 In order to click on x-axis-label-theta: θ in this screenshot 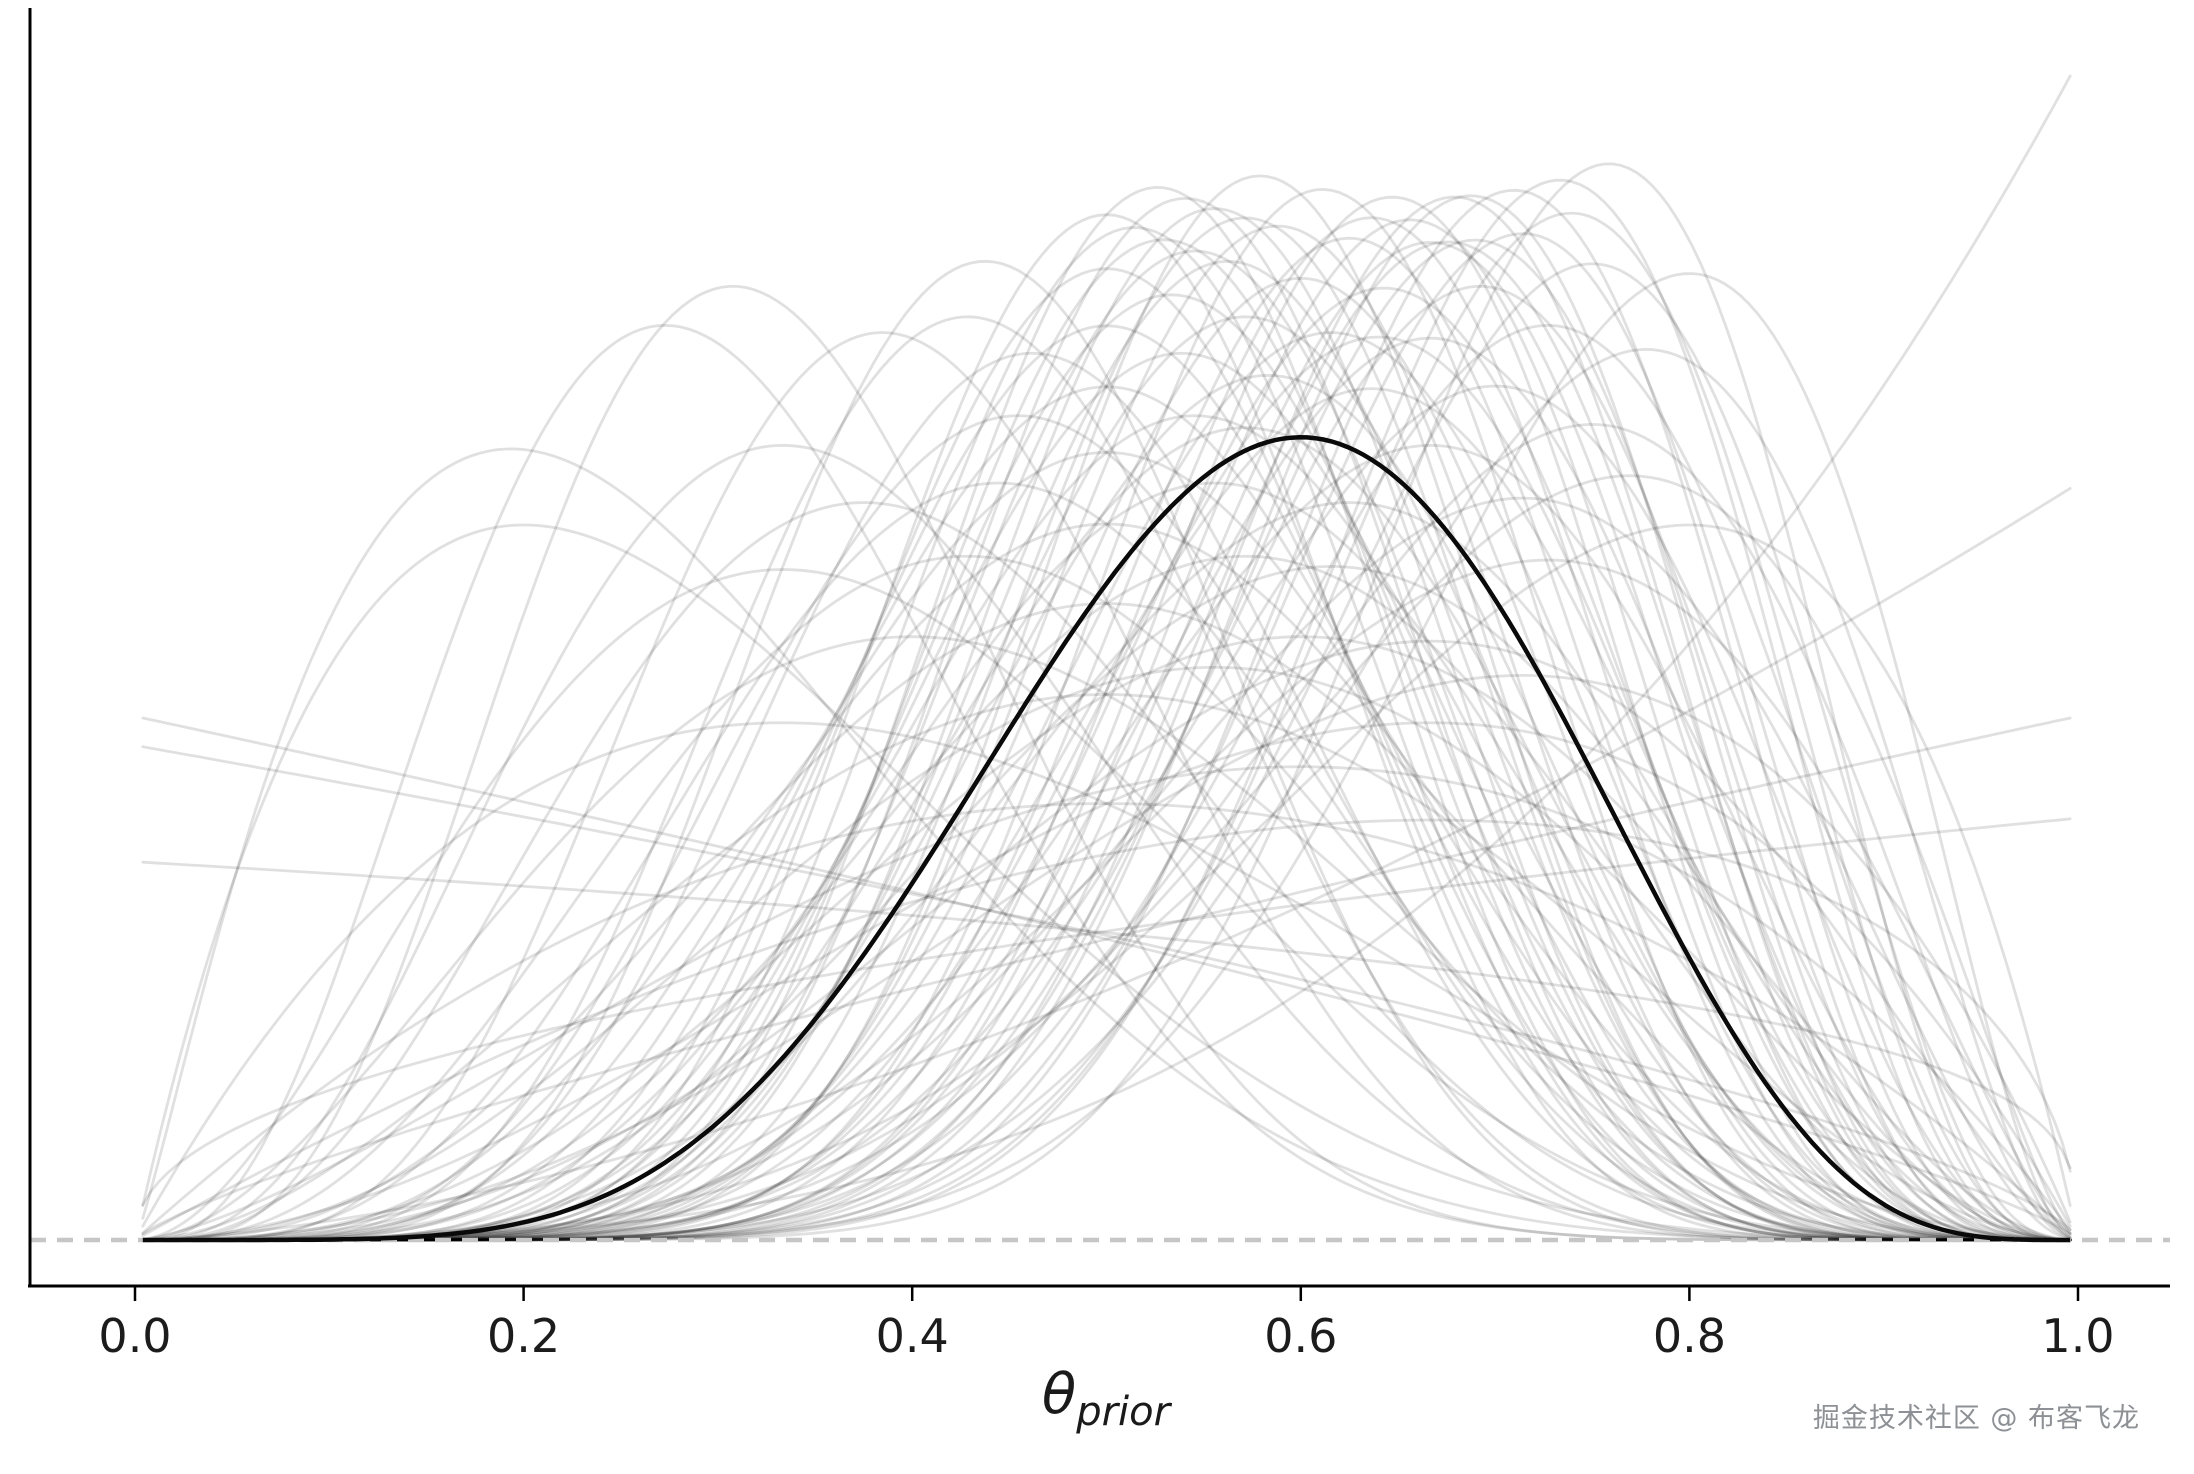, I will do `click(1059, 1394)`.